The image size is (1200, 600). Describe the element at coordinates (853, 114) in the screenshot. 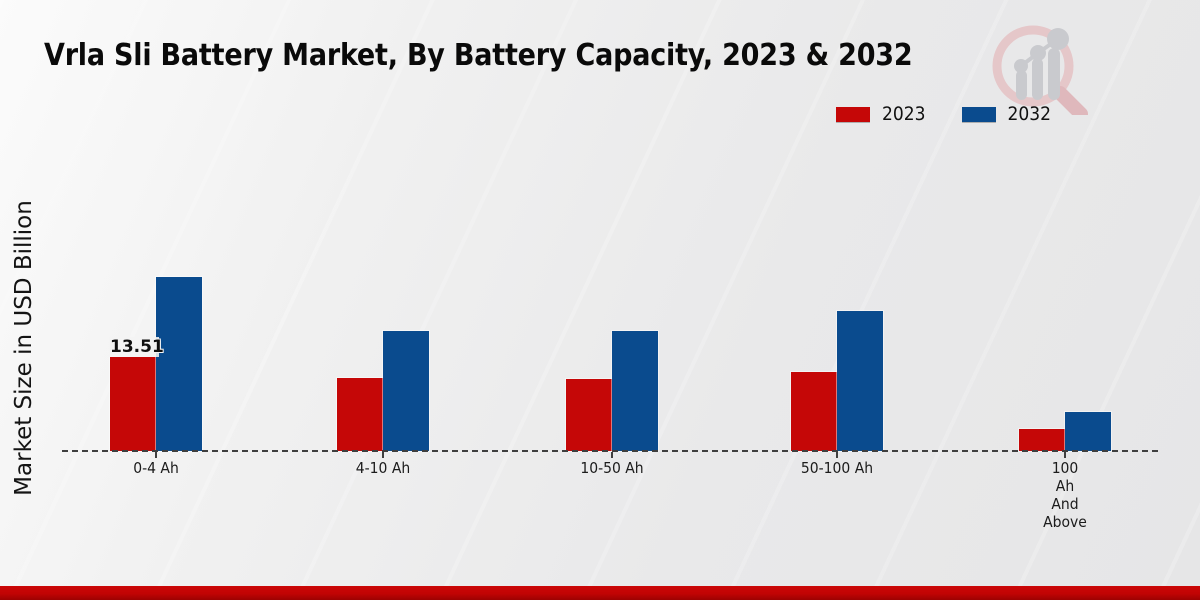

I see `legend-swatch-2023` at that location.